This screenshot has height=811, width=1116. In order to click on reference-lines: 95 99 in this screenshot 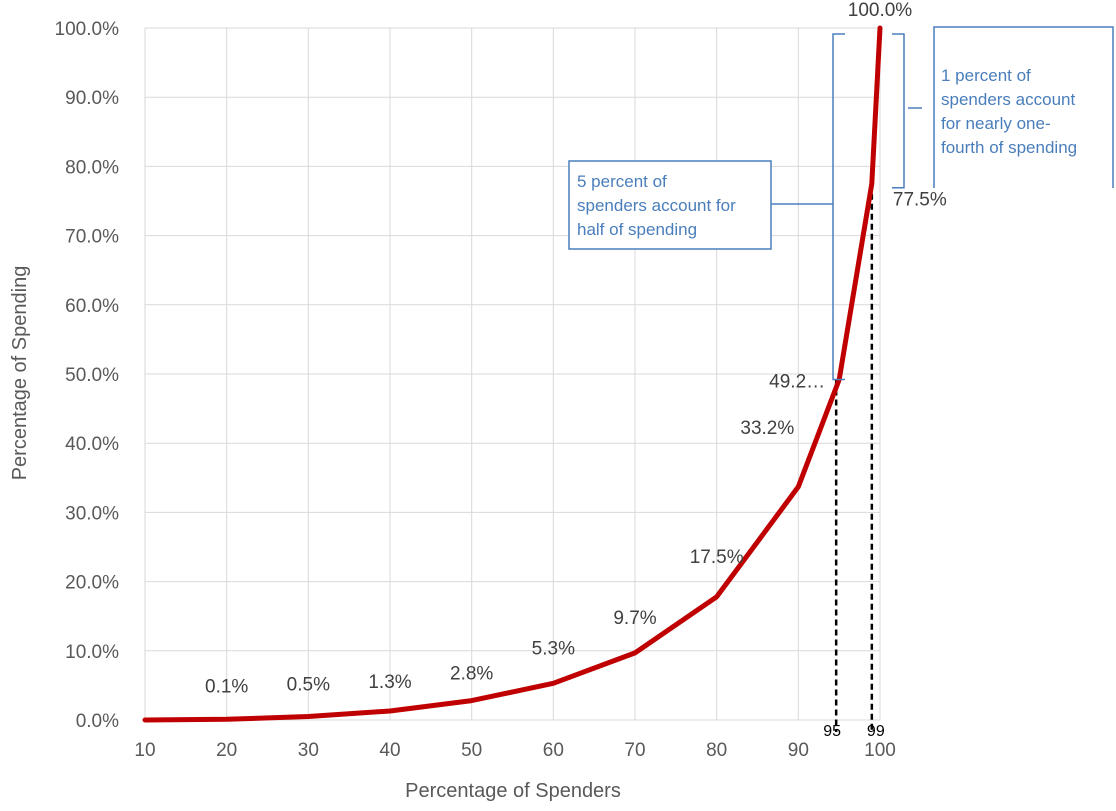, I will do `click(854, 461)`.